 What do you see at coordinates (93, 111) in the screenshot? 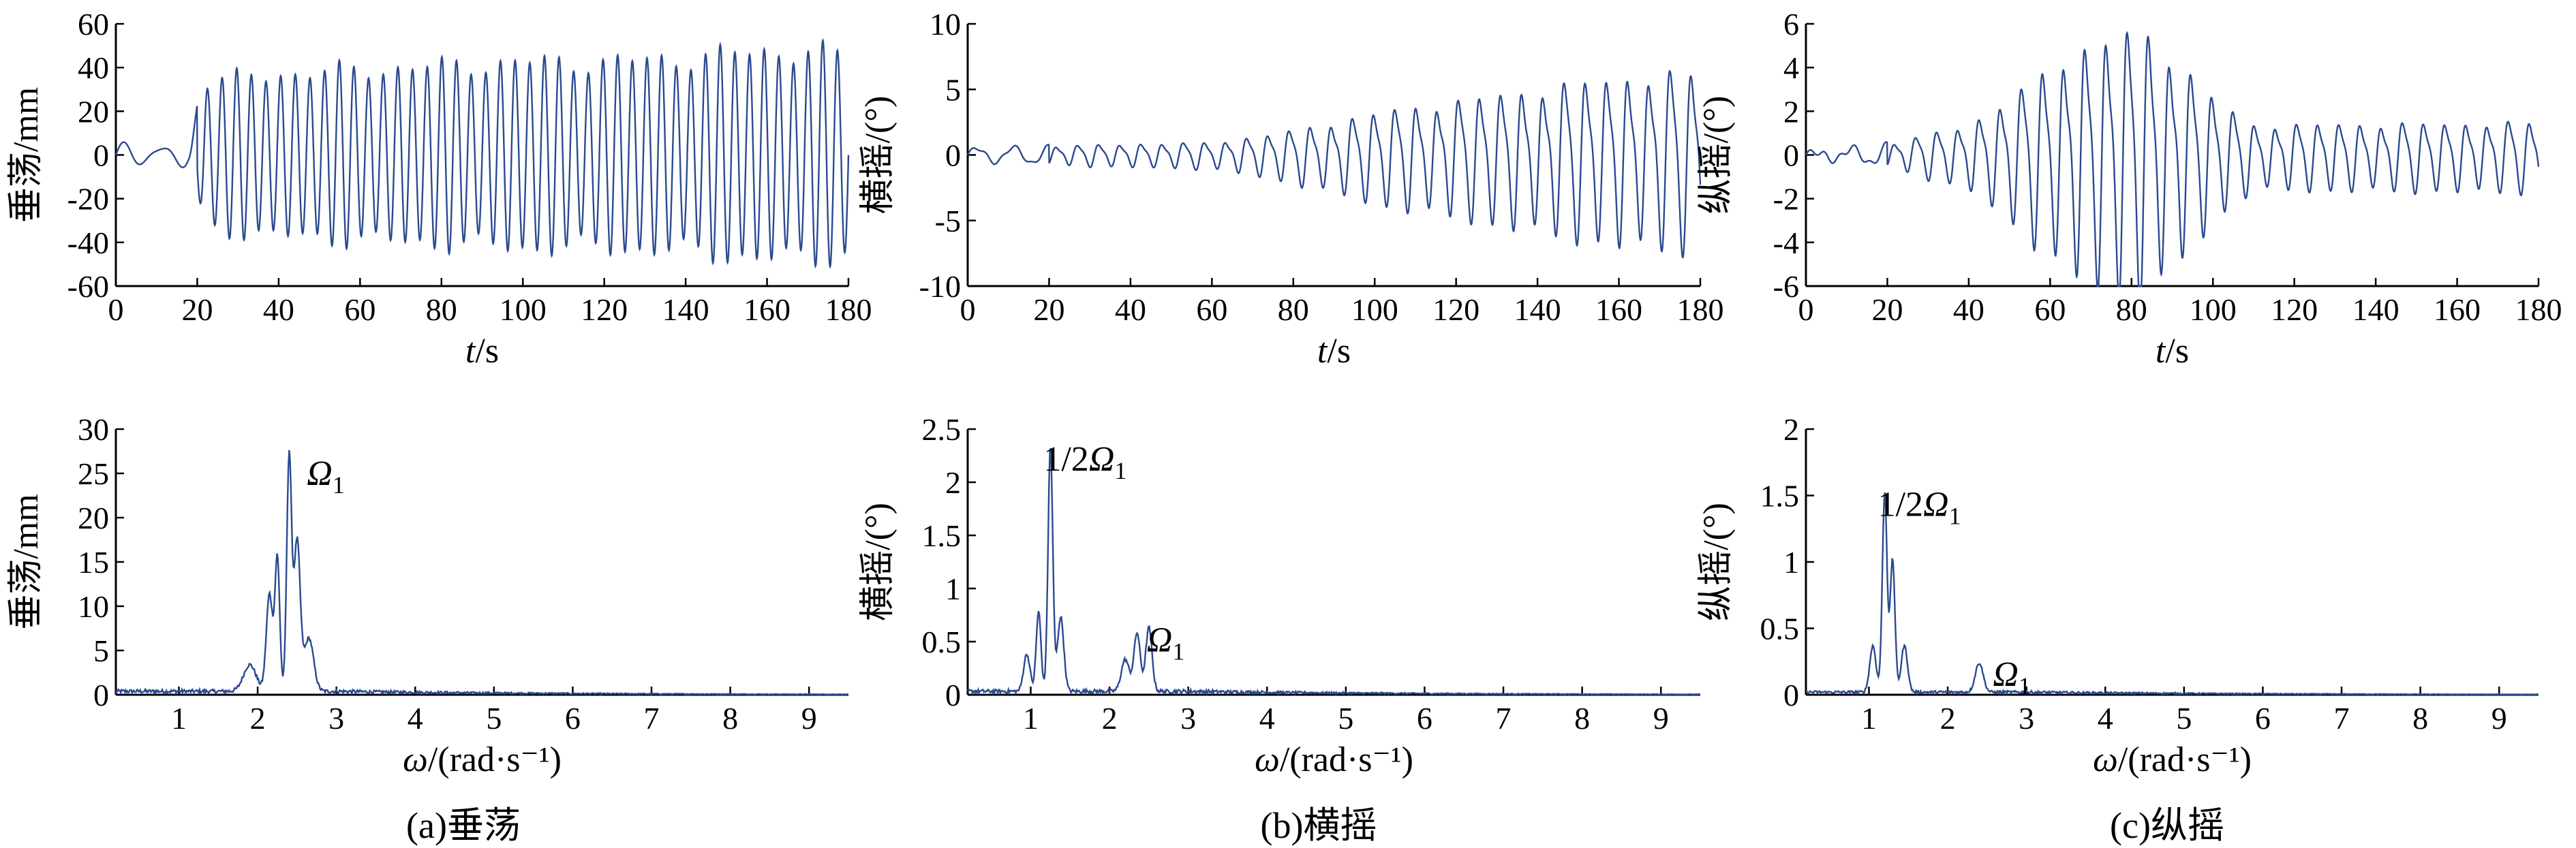
I see `heave-time-y-tick-label: 20` at bounding box center [93, 111].